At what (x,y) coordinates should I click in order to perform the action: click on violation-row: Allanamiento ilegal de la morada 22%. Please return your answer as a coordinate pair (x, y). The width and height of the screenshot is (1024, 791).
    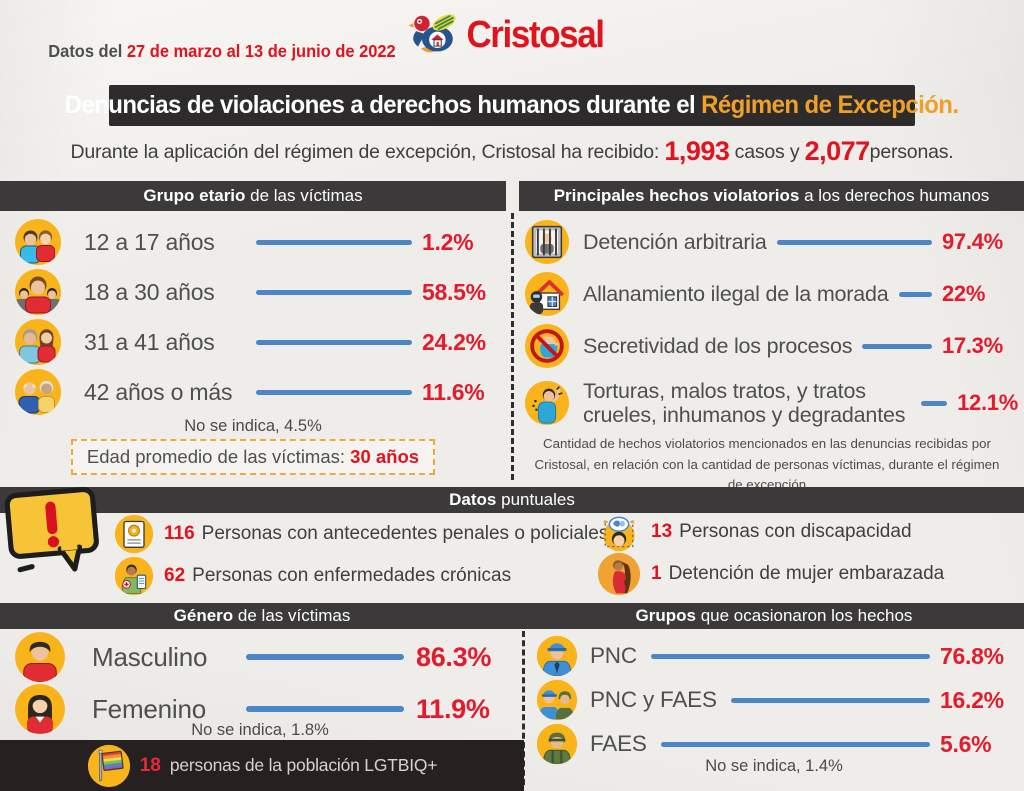
    Looking at the image, I should click on (771, 294).